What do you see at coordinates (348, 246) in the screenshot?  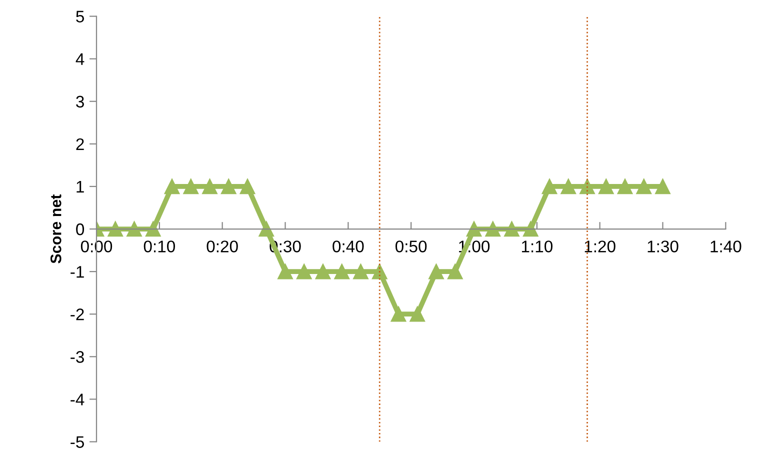 I see `x-tick-label: 0:40` at bounding box center [348, 246].